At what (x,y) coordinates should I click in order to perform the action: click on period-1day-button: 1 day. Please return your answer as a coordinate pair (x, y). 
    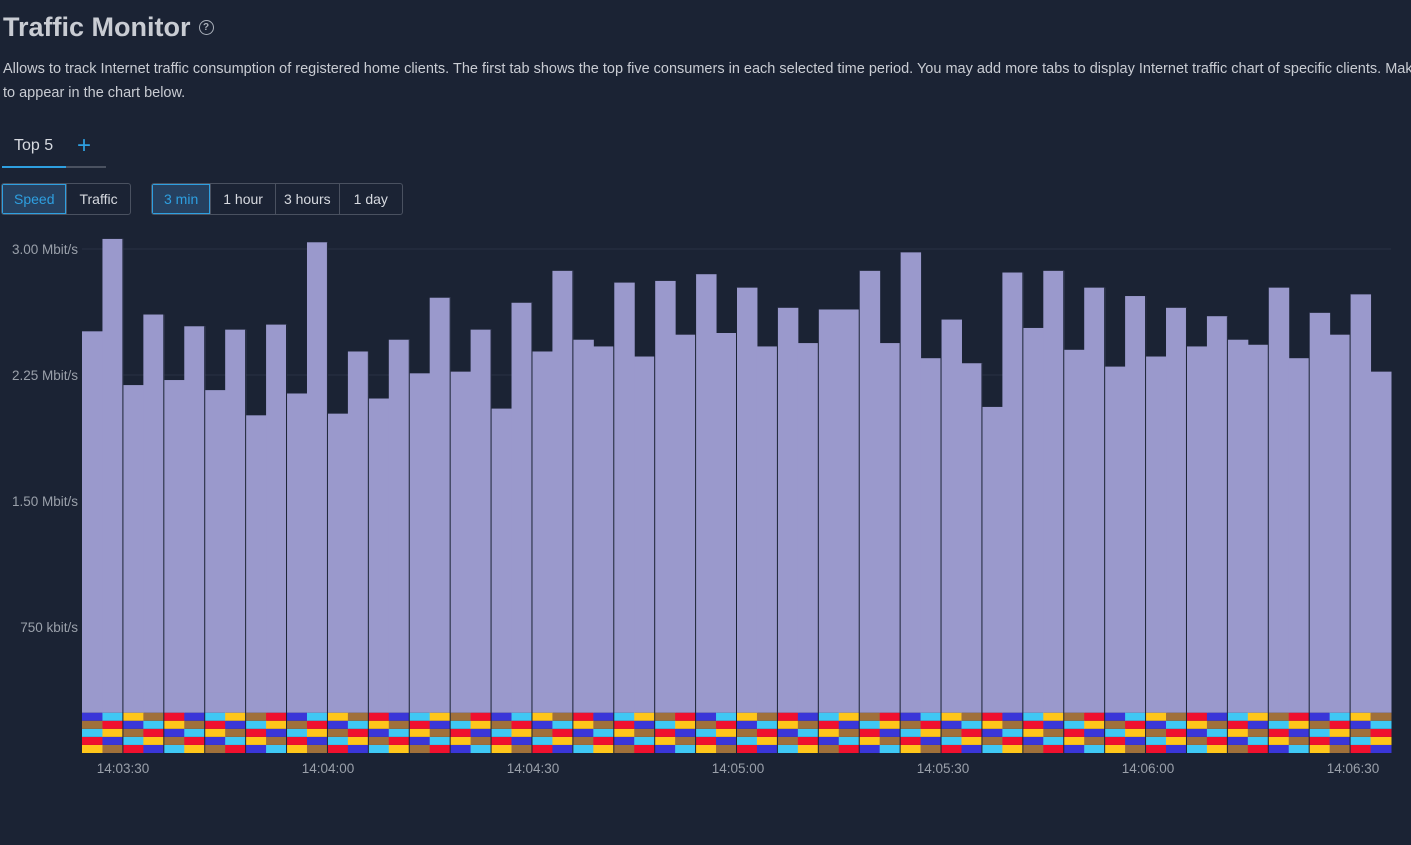
    Looking at the image, I should click on (370, 199).